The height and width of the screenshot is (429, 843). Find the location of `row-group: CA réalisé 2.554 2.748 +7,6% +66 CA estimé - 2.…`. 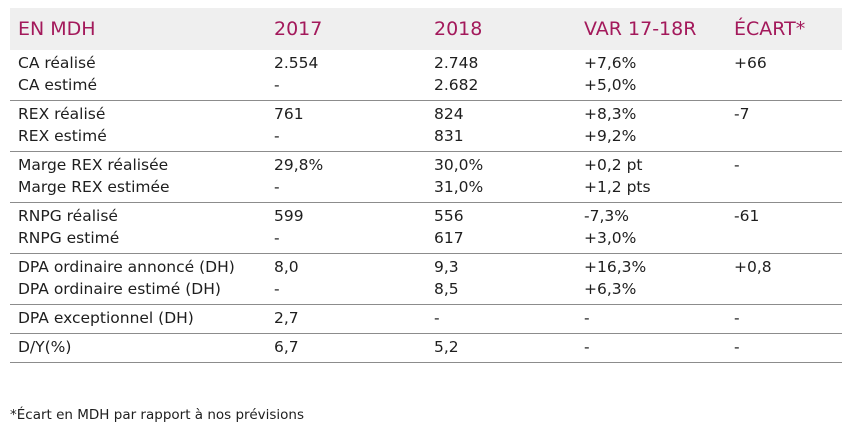

row-group: CA réalisé 2.554 2.748 +7,6% +66 CA estimé - 2.… is located at coordinates (426, 75).